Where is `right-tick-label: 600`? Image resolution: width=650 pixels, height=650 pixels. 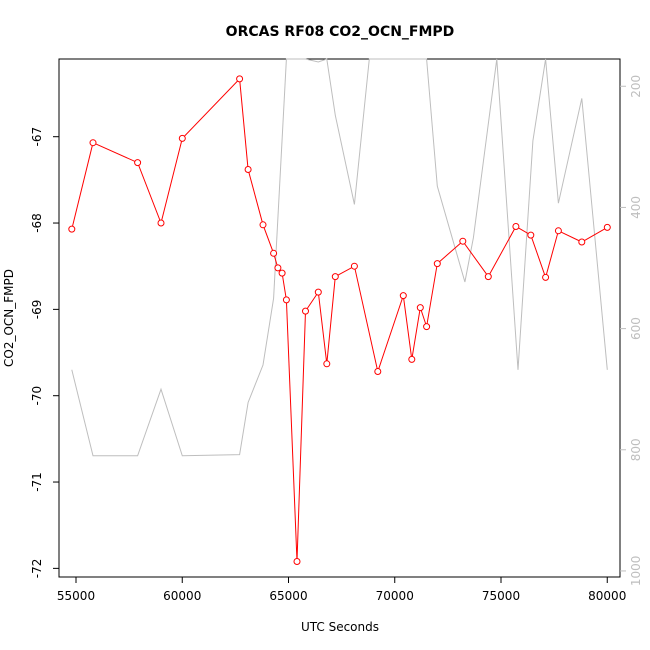 right-tick-label: 600 is located at coordinates (636, 328).